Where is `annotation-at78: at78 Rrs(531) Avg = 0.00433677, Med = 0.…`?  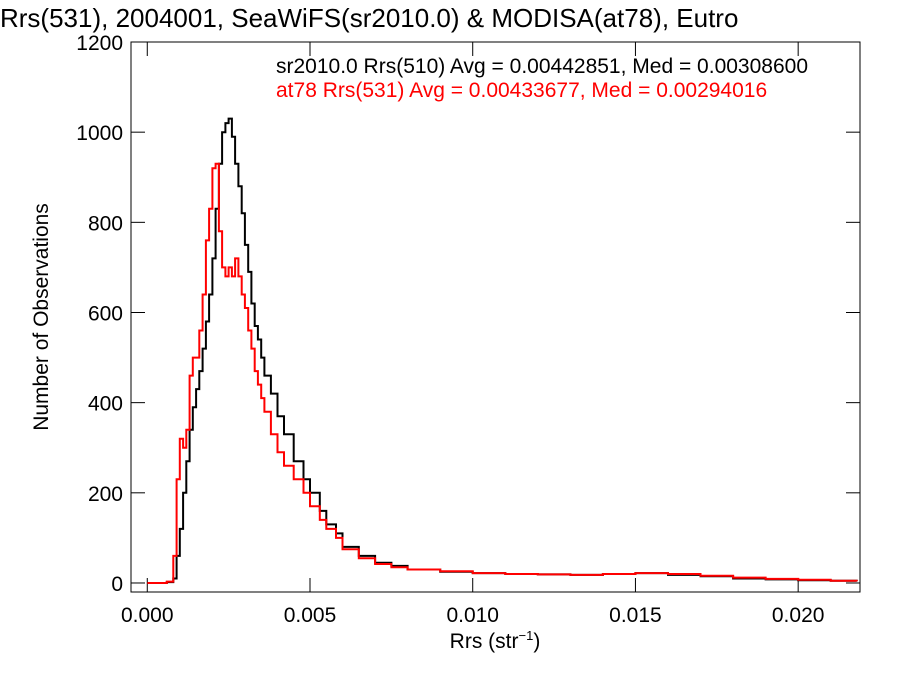
annotation-at78: at78 Rrs(531) Avg = 0.00433677, Med = 0.… is located at coordinates (521, 90).